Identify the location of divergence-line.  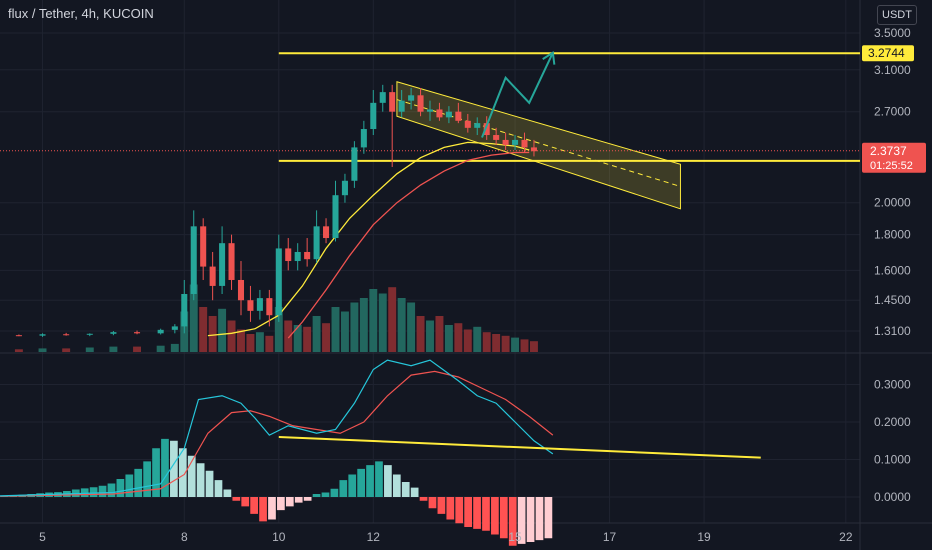
(519, 447).